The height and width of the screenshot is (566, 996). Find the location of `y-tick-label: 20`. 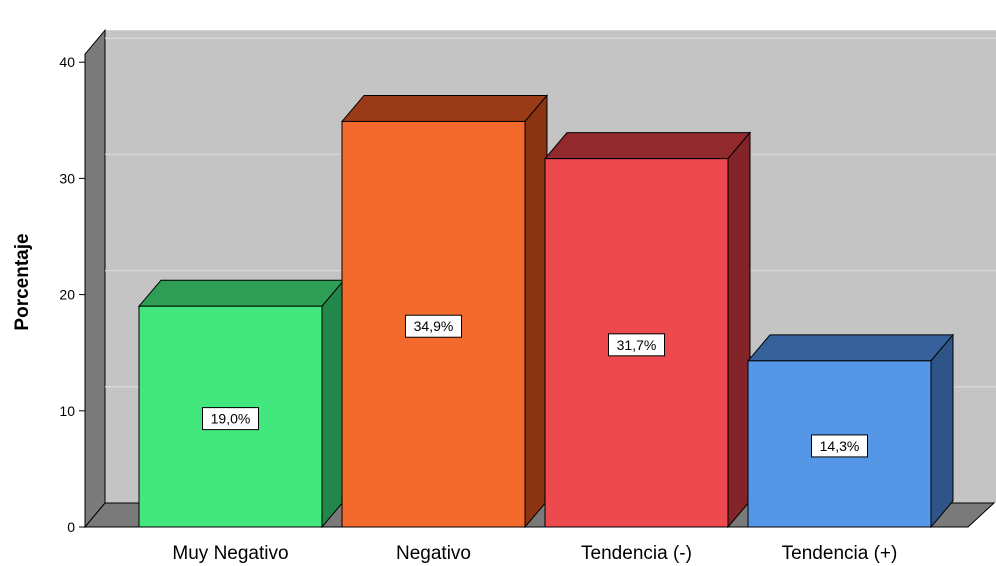

y-tick-label: 20 is located at coordinates (67, 295).